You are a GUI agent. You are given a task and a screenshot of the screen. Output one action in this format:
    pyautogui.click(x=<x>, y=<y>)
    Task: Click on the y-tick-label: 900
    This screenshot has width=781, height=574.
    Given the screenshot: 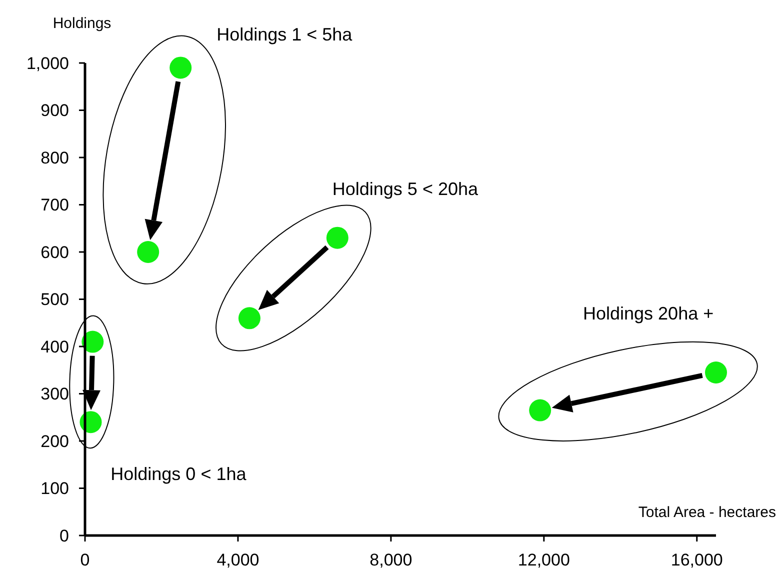 What is the action you would take?
    pyautogui.click(x=54, y=110)
    